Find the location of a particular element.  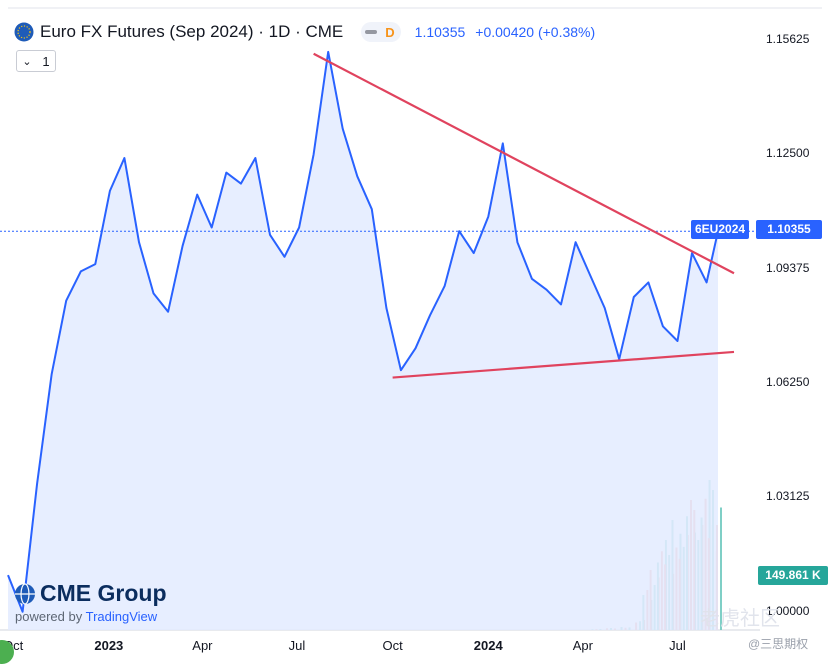

time-tick-label: 2024 is located at coordinates (488, 645).